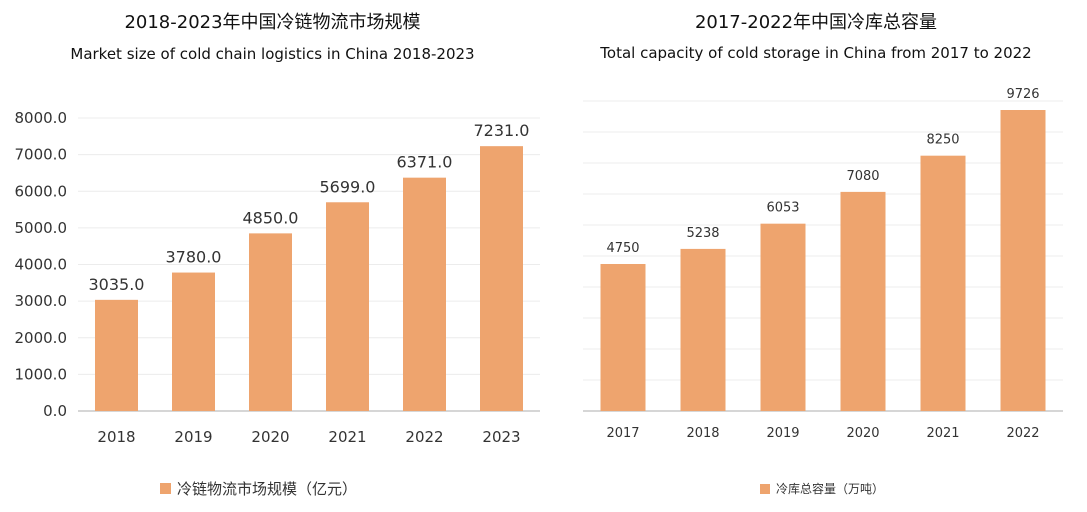 The image size is (1087, 512). Describe the element at coordinates (816, 22) in the screenshot. I see `chart-title: 2017-2022年中国冷库总容量` at that location.